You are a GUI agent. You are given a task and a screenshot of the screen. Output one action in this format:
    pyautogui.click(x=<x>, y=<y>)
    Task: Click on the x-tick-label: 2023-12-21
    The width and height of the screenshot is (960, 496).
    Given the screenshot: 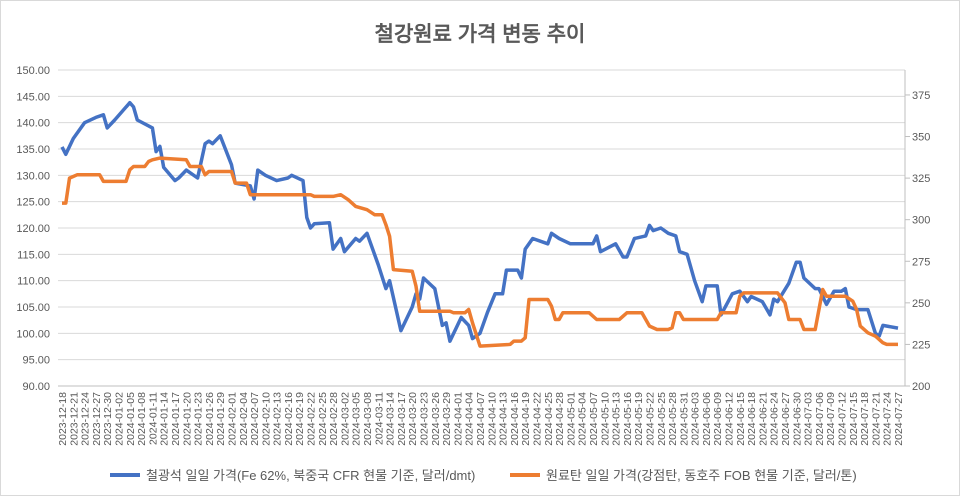 What is the action you would take?
    pyautogui.click(x=74, y=419)
    